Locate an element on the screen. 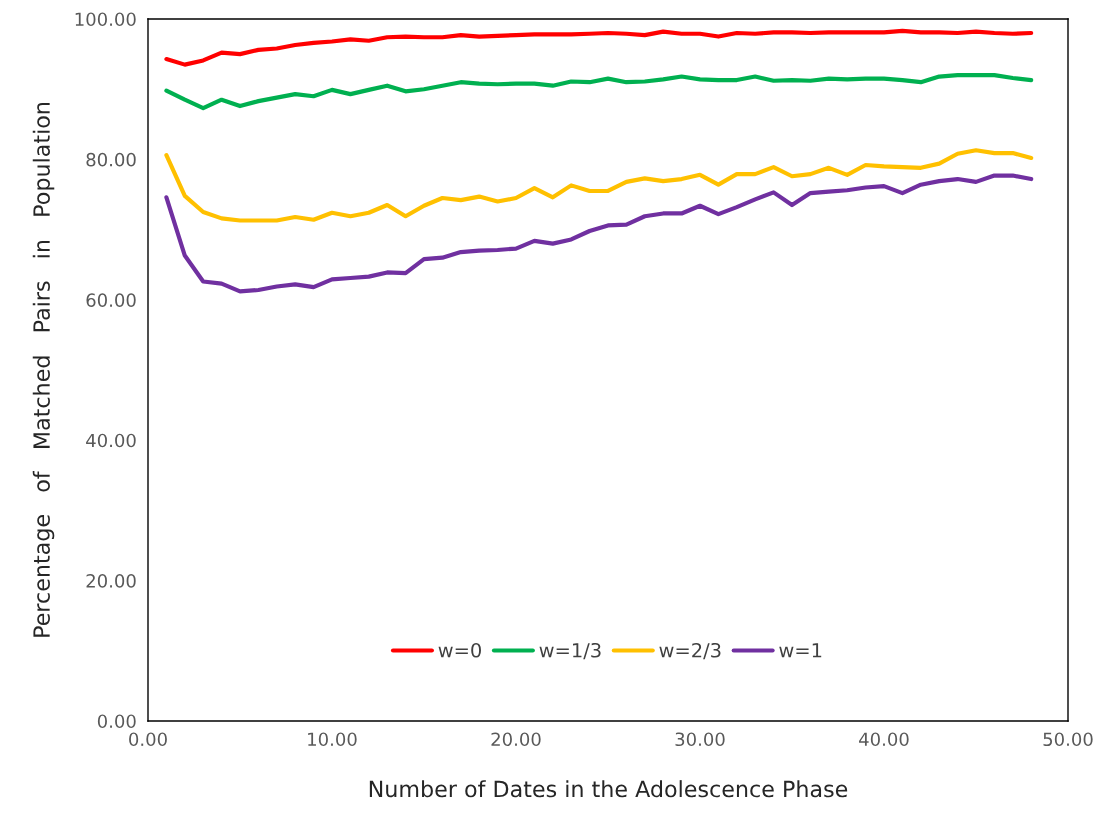 Image resolution: width=1099 pixels, height=818 pixels. y-tick-label: 100.00 is located at coordinates (105, 19).